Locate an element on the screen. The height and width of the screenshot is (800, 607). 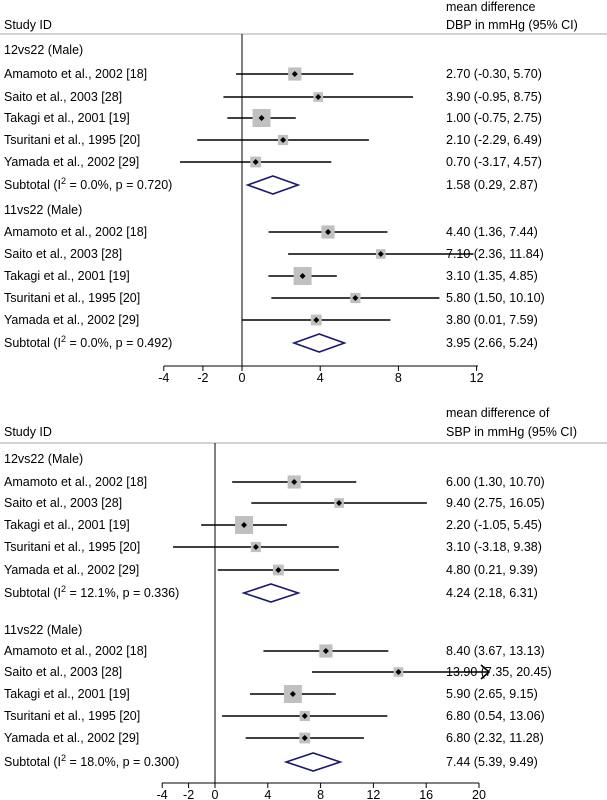
study-ci-text: 4.40 (1.36, 7.44) is located at coordinates (492, 232).